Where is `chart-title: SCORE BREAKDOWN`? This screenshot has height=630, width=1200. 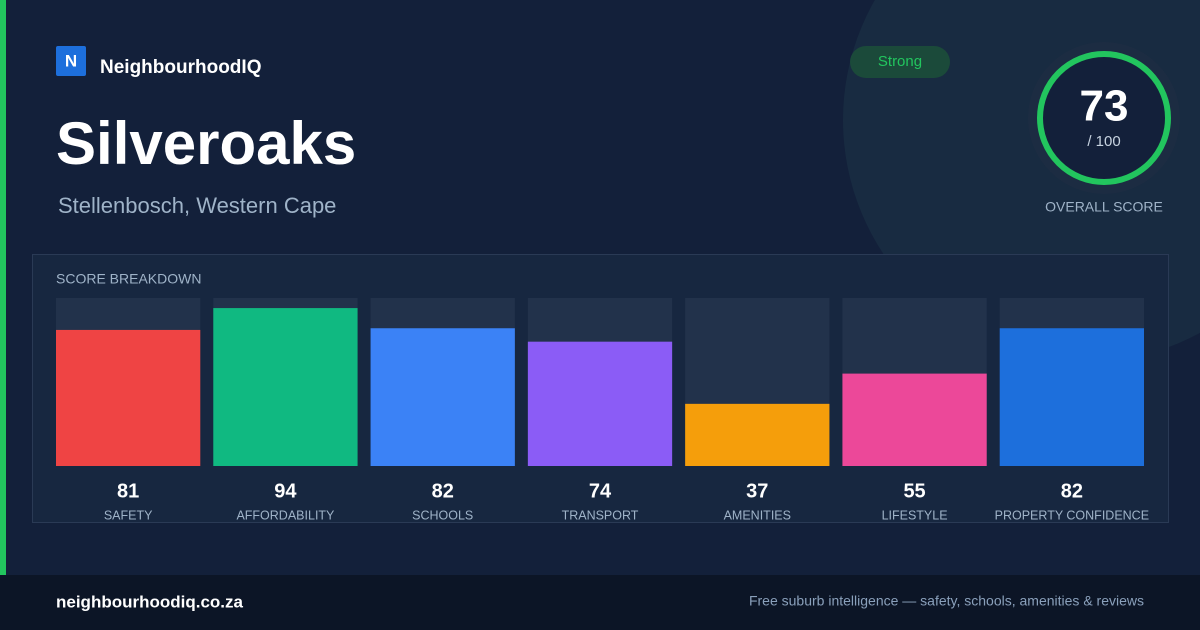 chart-title: SCORE BREAKDOWN is located at coordinates (128, 279).